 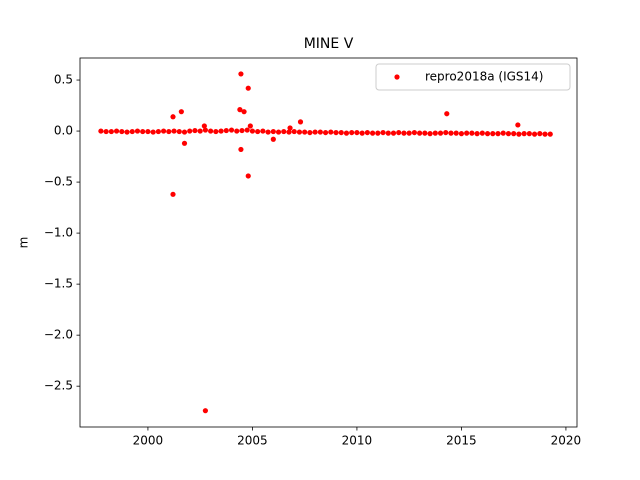 I want to click on y-axis-label: m, so click(x=24, y=243).